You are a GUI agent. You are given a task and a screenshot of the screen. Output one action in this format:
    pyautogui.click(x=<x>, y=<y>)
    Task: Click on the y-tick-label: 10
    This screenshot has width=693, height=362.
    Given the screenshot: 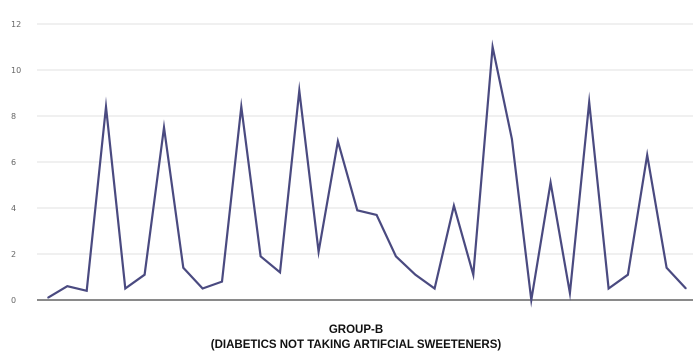 What is the action you would take?
    pyautogui.click(x=16, y=70)
    